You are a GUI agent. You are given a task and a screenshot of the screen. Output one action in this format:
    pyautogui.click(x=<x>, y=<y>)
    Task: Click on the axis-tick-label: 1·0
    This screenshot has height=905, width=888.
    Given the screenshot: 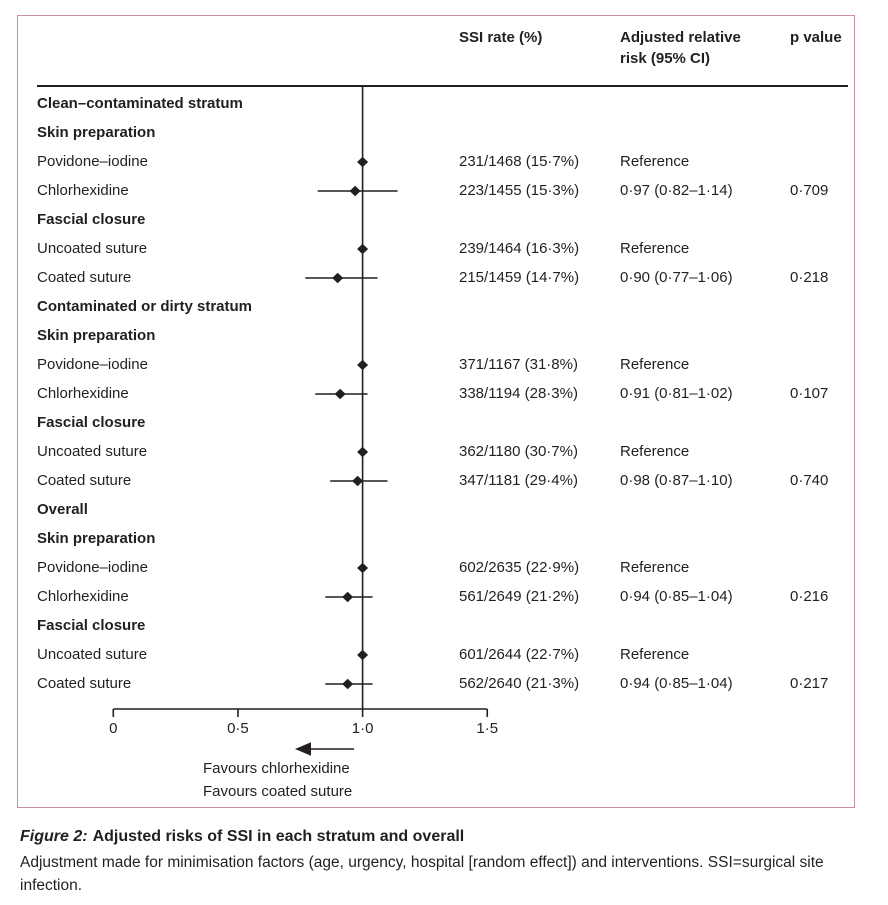 What is the action you would take?
    pyautogui.click(x=363, y=728)
    